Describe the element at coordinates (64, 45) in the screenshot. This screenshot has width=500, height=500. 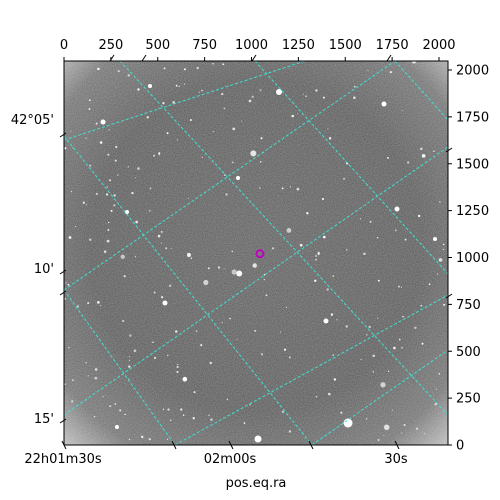
I see `x-tick-label: 0` at that location.